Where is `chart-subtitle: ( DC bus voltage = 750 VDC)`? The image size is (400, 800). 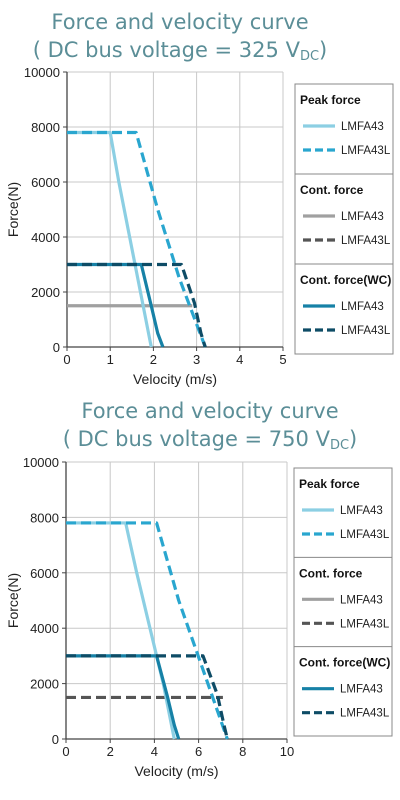
chart-subtitle: ( DC bus voltage = 750 VDC) is located at coordinates (210, 440).